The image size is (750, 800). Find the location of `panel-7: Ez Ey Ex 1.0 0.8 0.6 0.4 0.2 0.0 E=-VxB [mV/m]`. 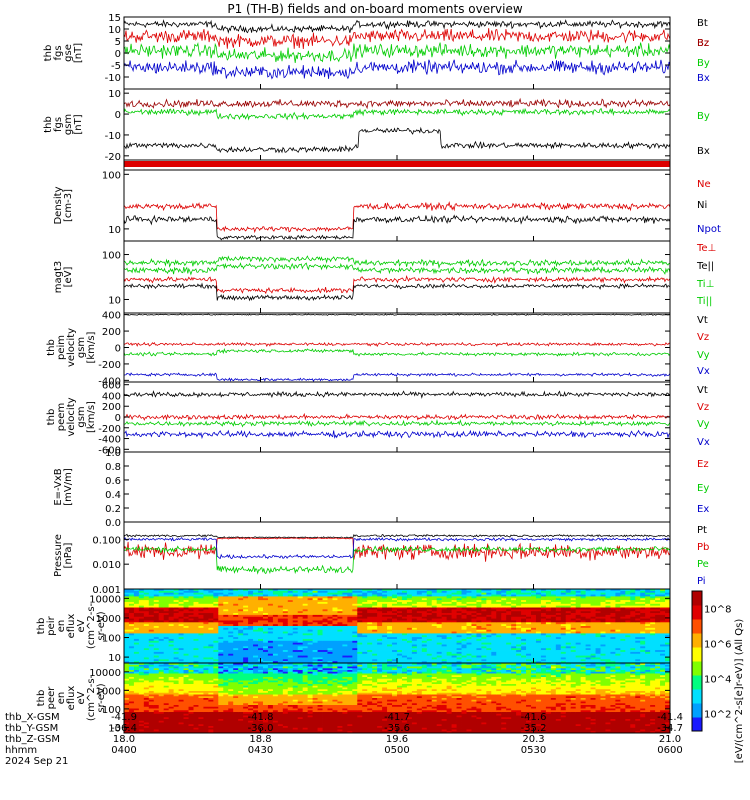

panel-7: Ez Ey Ex 1.0 0.8 0.6 0.4 0.2 0.0 E=-VxB [mV/m] is located at coordinates (381, 488).